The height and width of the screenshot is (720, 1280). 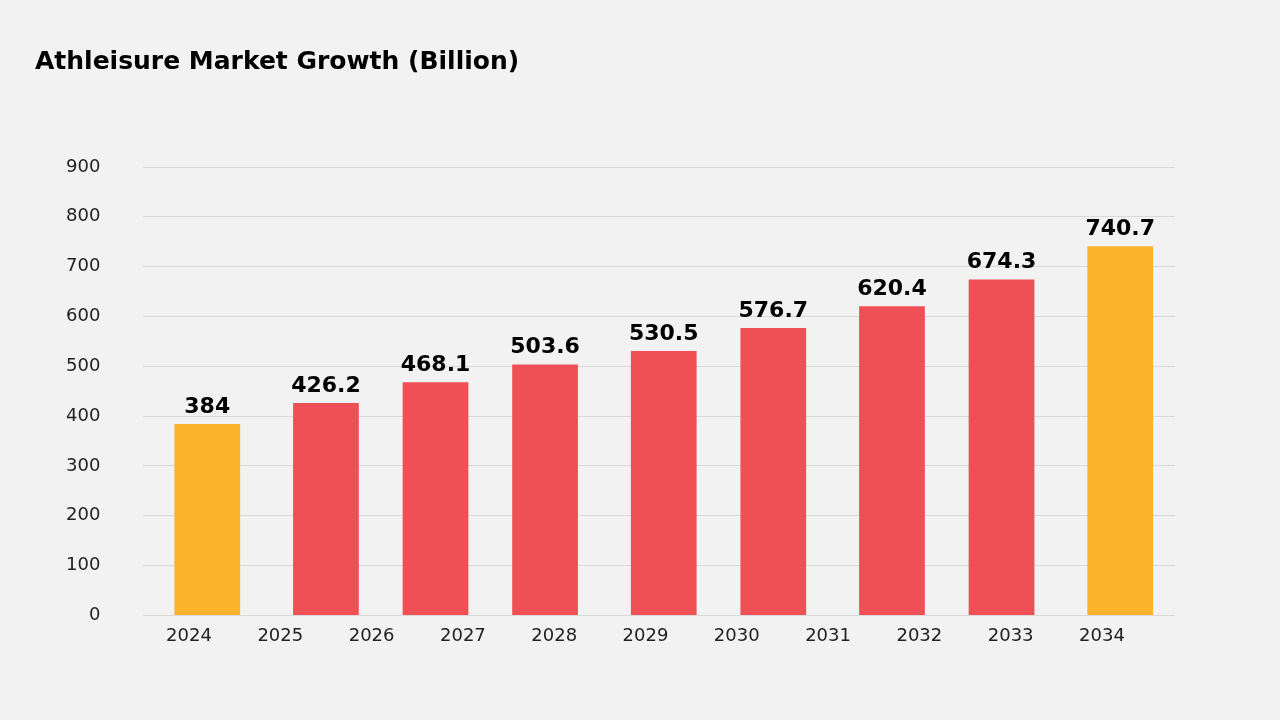 I want to click on y-tick-label: 0, so click(x=94, y=614).